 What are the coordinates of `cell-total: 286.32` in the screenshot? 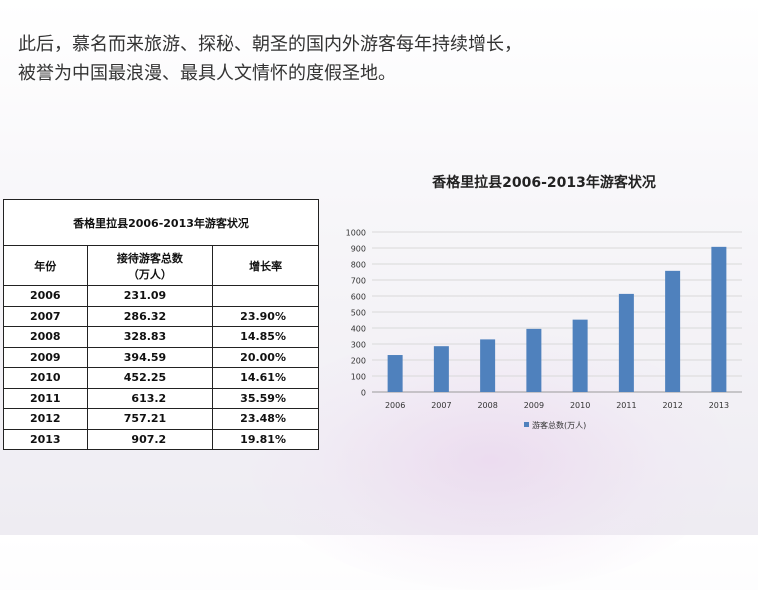 It's located at (150, 316).